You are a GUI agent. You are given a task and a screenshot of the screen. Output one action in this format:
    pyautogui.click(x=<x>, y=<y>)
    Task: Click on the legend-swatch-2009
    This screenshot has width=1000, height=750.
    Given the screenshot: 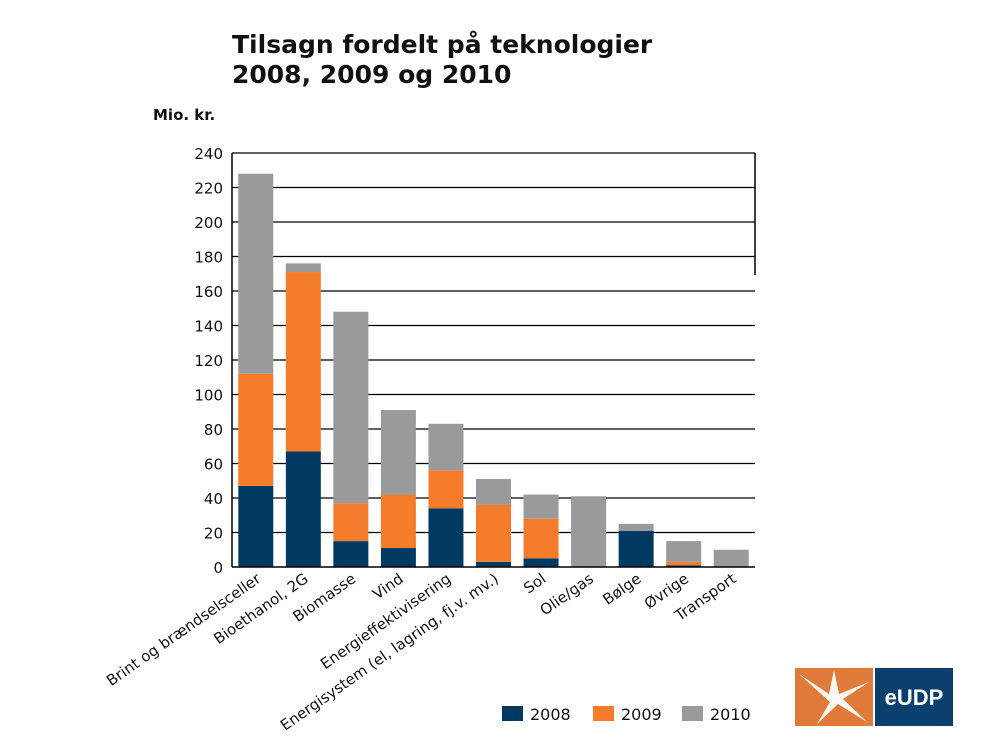 What is the action you would take?
    pyautogui.click(x=603, y=713)
    